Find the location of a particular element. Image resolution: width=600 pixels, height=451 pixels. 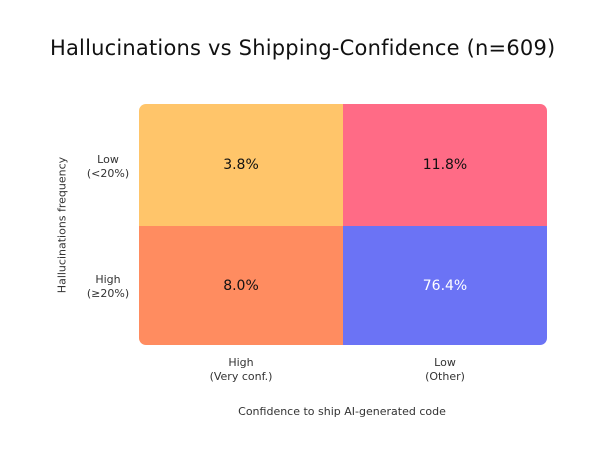

heatmap-cell-high-high: 8.0% is located at coordinates (241, 285).